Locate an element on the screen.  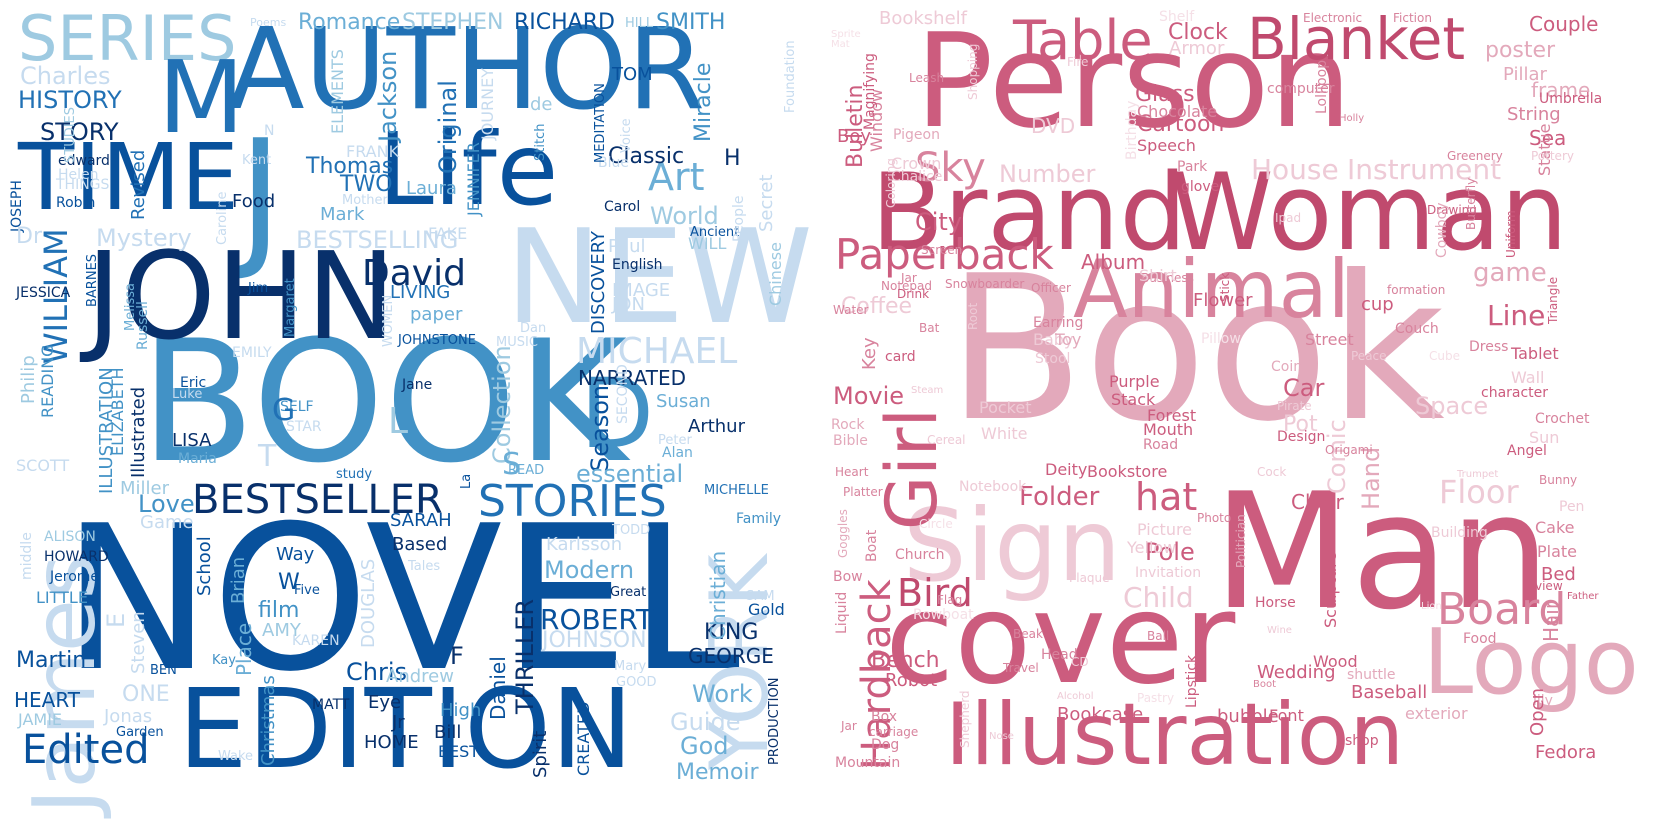
left-cloud-word: Christian is located at coordinates (718, 595).